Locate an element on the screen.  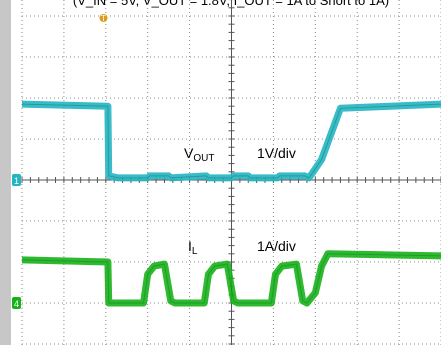
il-label: IL is located at coordinates (193, 247).